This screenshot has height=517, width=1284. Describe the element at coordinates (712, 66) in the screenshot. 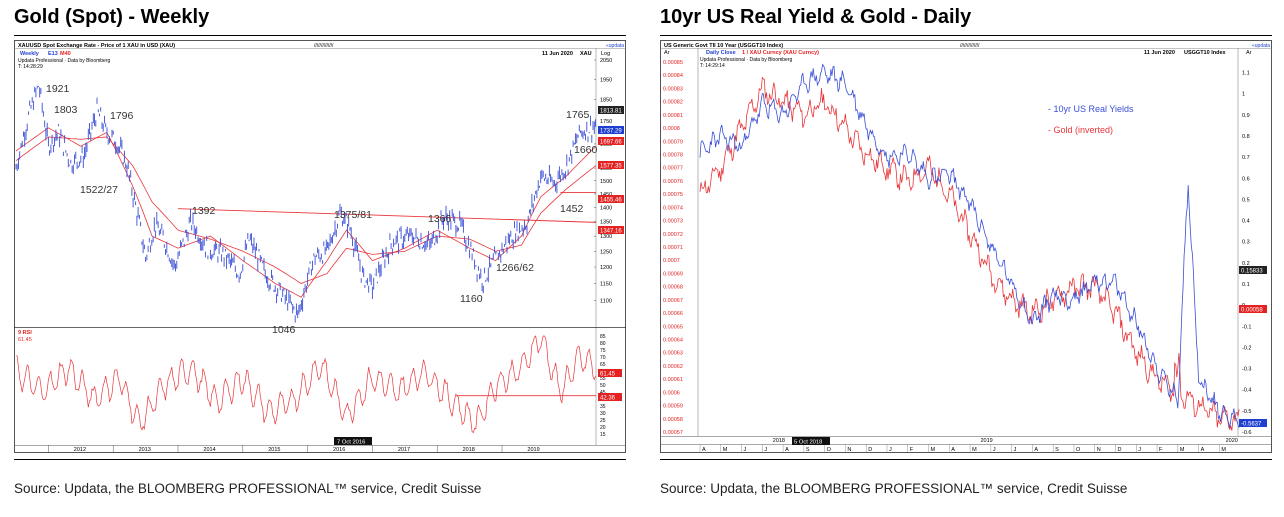

I see `time-text: T: 14:29:14` at that location.